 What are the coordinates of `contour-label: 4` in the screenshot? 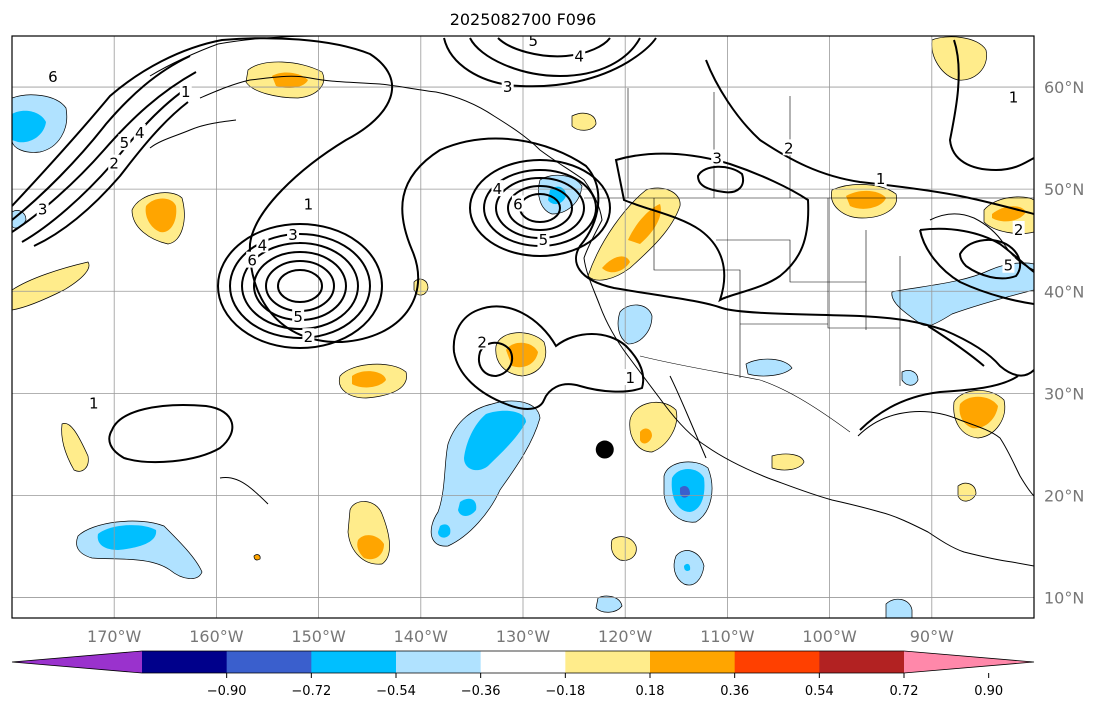 It's located at (579, 56).